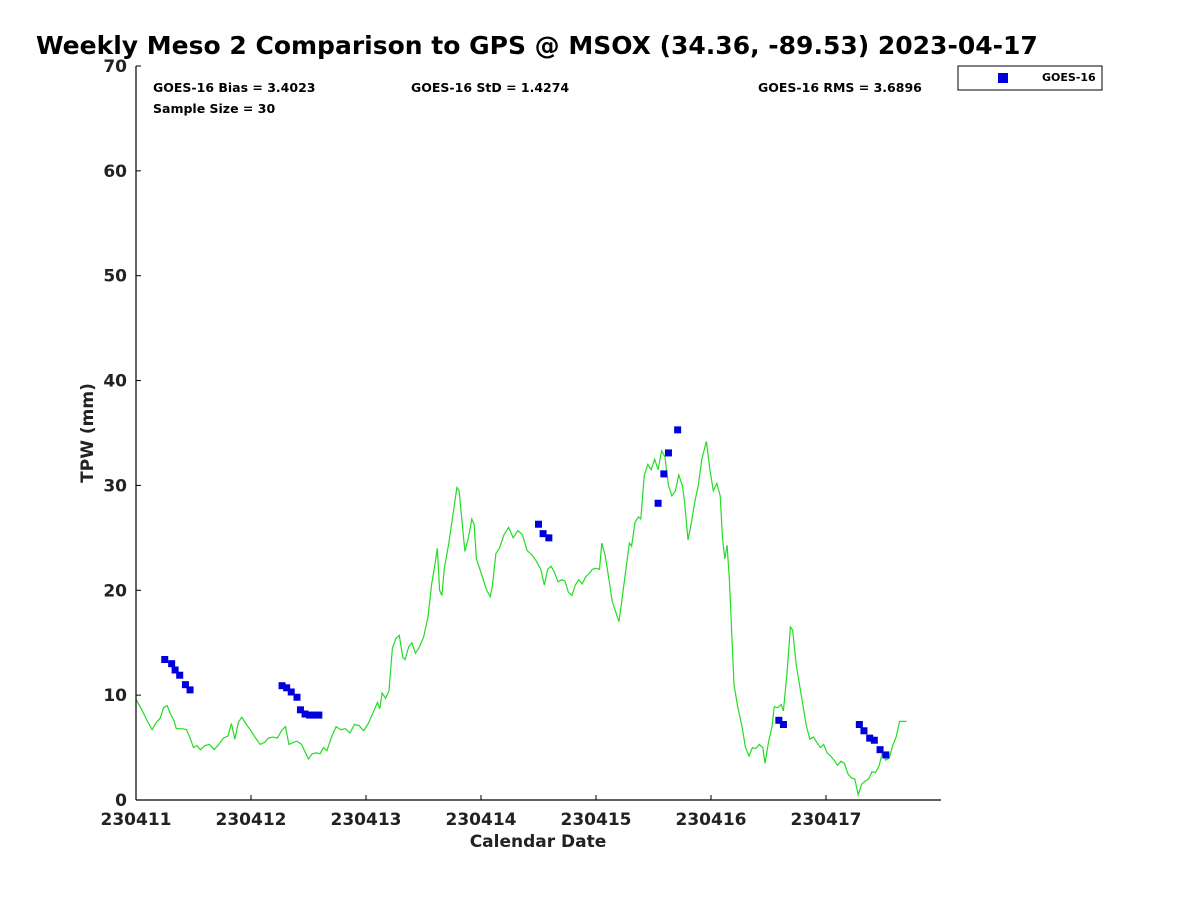  I want to click on y-tick-label: 30, so click(115, 486).